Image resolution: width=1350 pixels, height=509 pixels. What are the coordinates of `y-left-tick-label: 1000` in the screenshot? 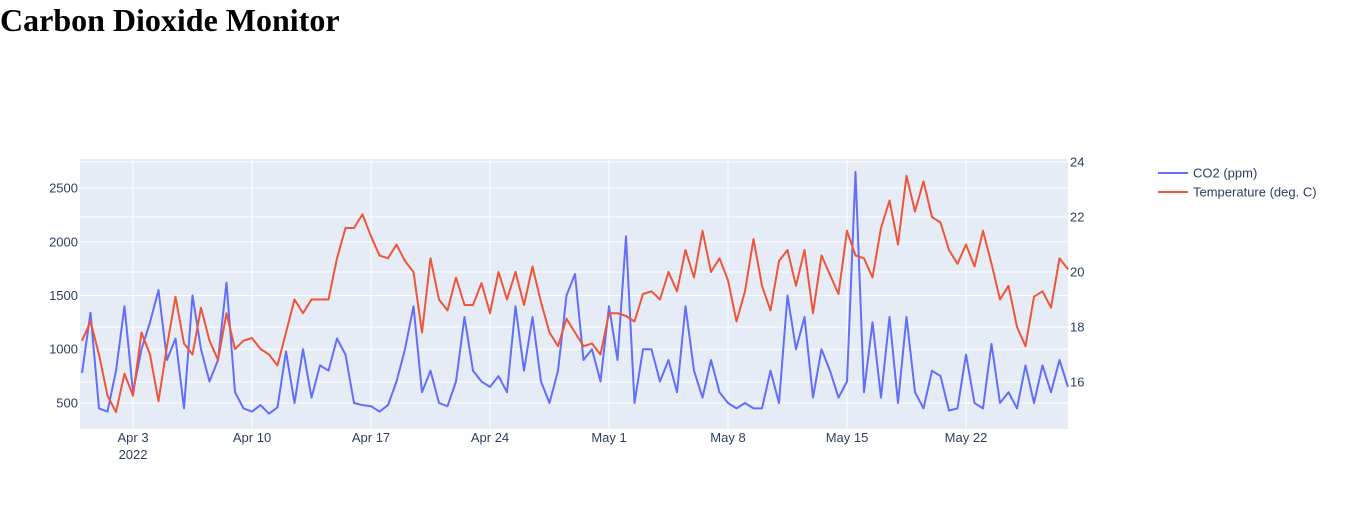 It's located at (63, 349).